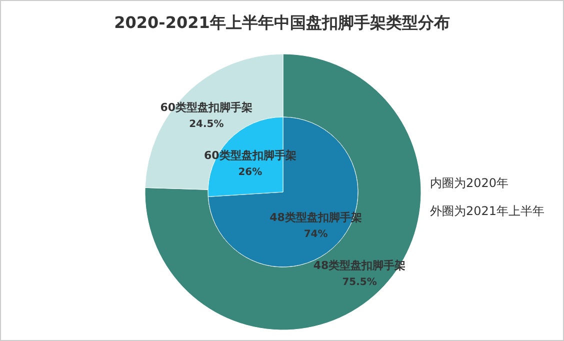 This screenshot has height=341, width=564. I want to click on slice-label: 60类型盘扣脚手架, so click(206, 107).